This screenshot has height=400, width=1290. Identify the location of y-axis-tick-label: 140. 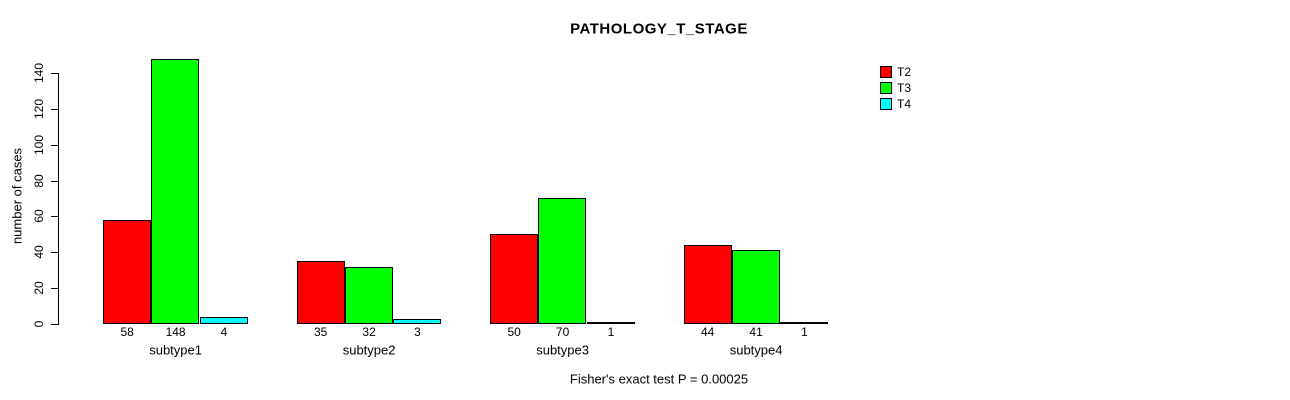
(39, 73).